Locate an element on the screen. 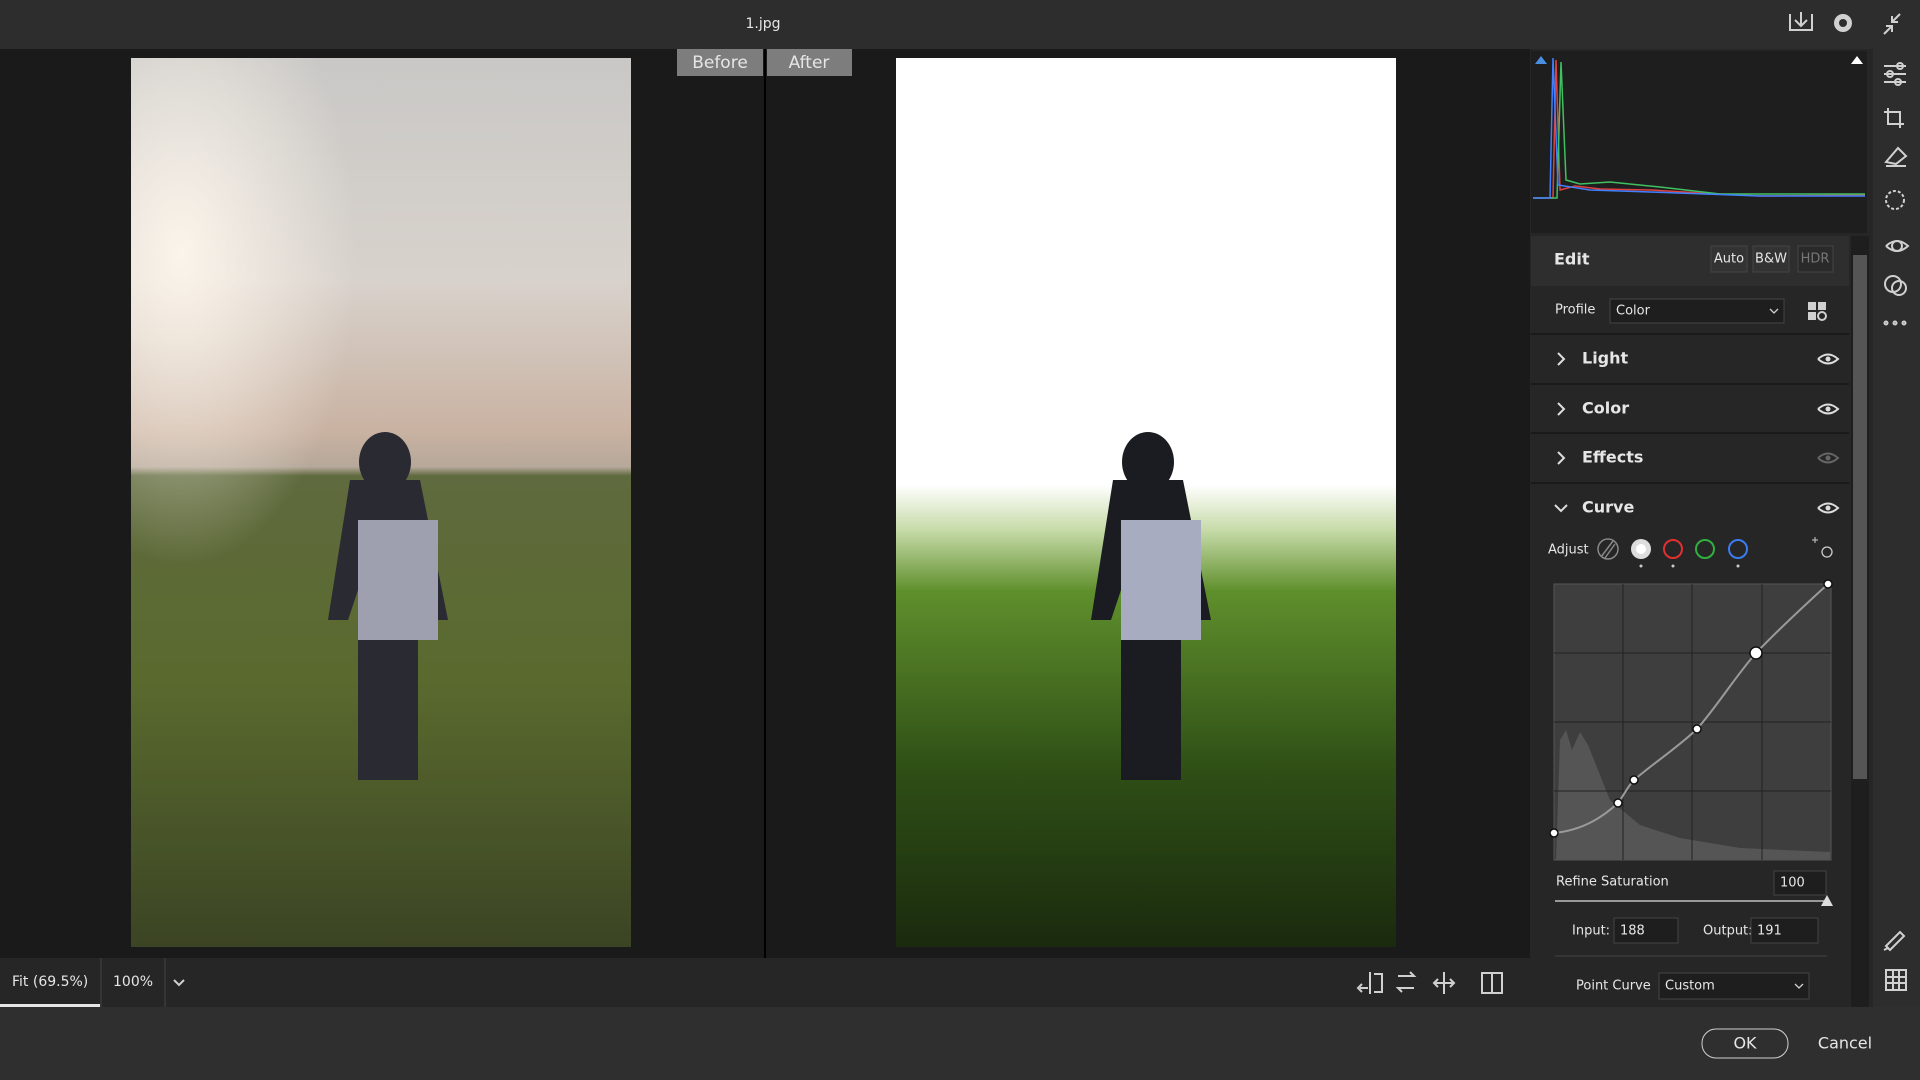 The width and height of the screenshot is (1920, 1080). bw-button is located at coordinates (1771, 259).